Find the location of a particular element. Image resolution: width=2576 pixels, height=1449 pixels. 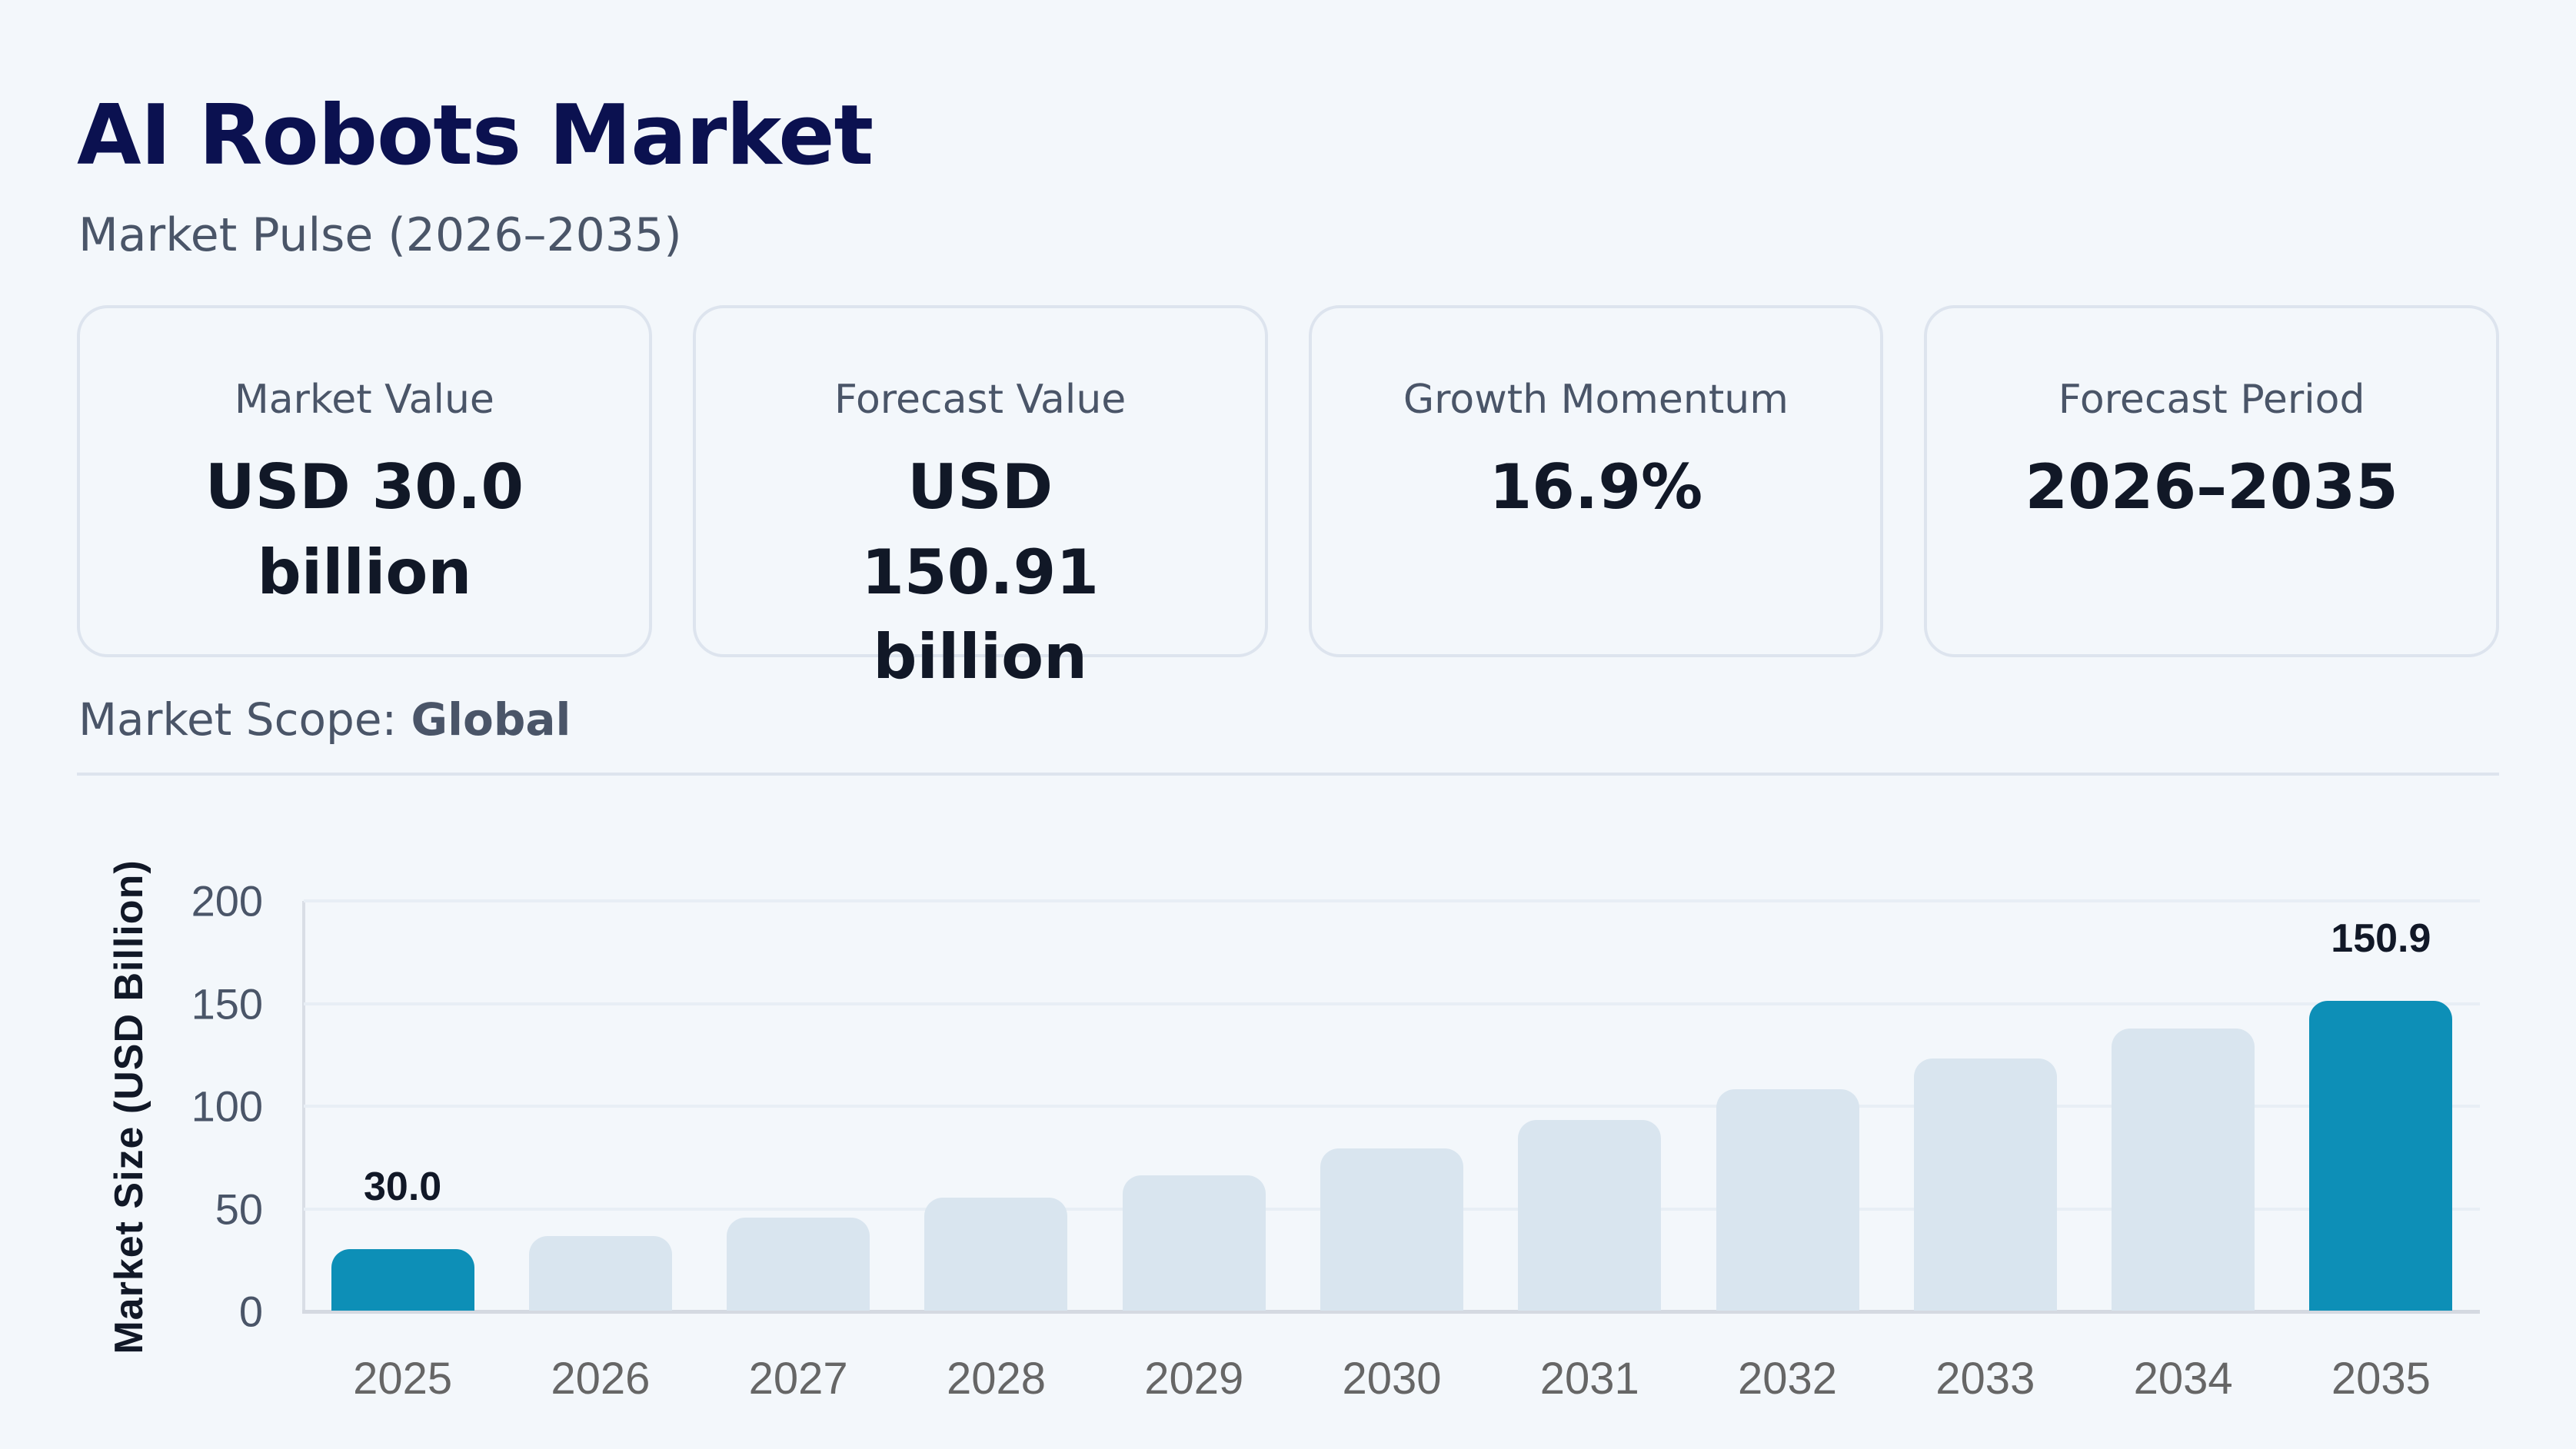

kpi-value: 16.9% is located at coordinates (1596, 487).